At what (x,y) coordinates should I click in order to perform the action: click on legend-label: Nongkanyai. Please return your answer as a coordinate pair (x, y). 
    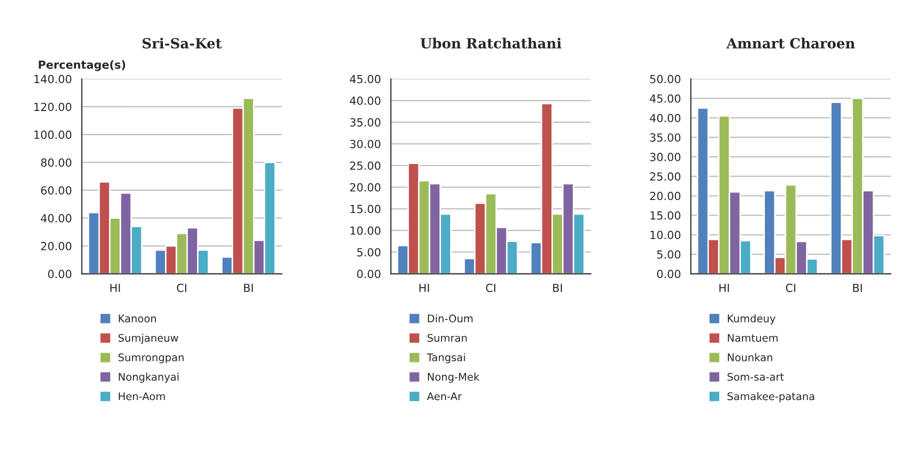
    Looking at the image, I should click on (148, 377).